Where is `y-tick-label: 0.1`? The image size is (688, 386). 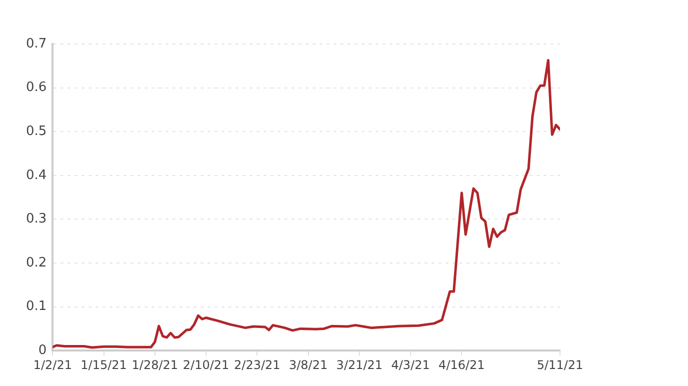 y-tick-label: 0.1 is located at coordinates (36, 306).